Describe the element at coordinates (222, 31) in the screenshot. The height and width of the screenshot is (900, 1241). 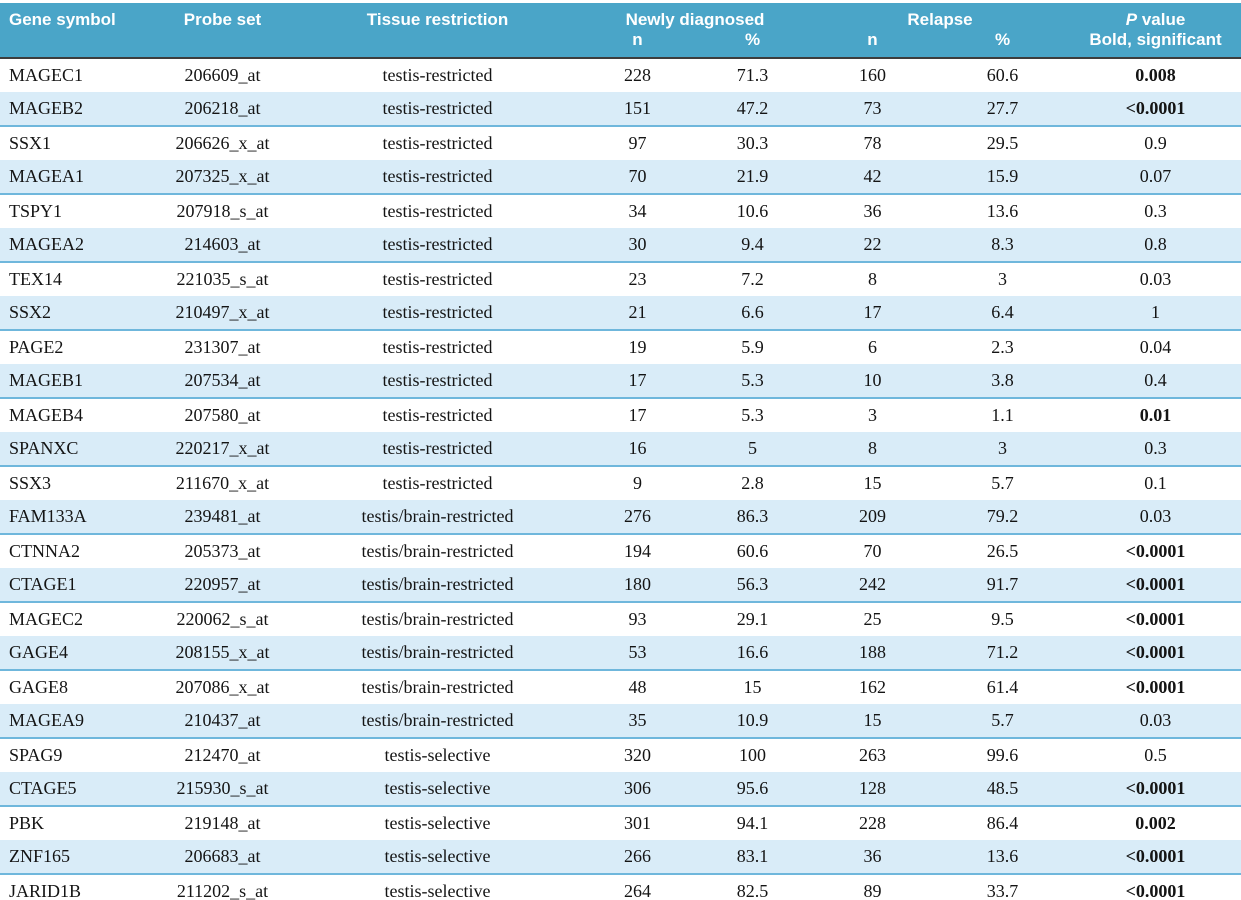
I see `header-probe-set: Probe set` at that location.